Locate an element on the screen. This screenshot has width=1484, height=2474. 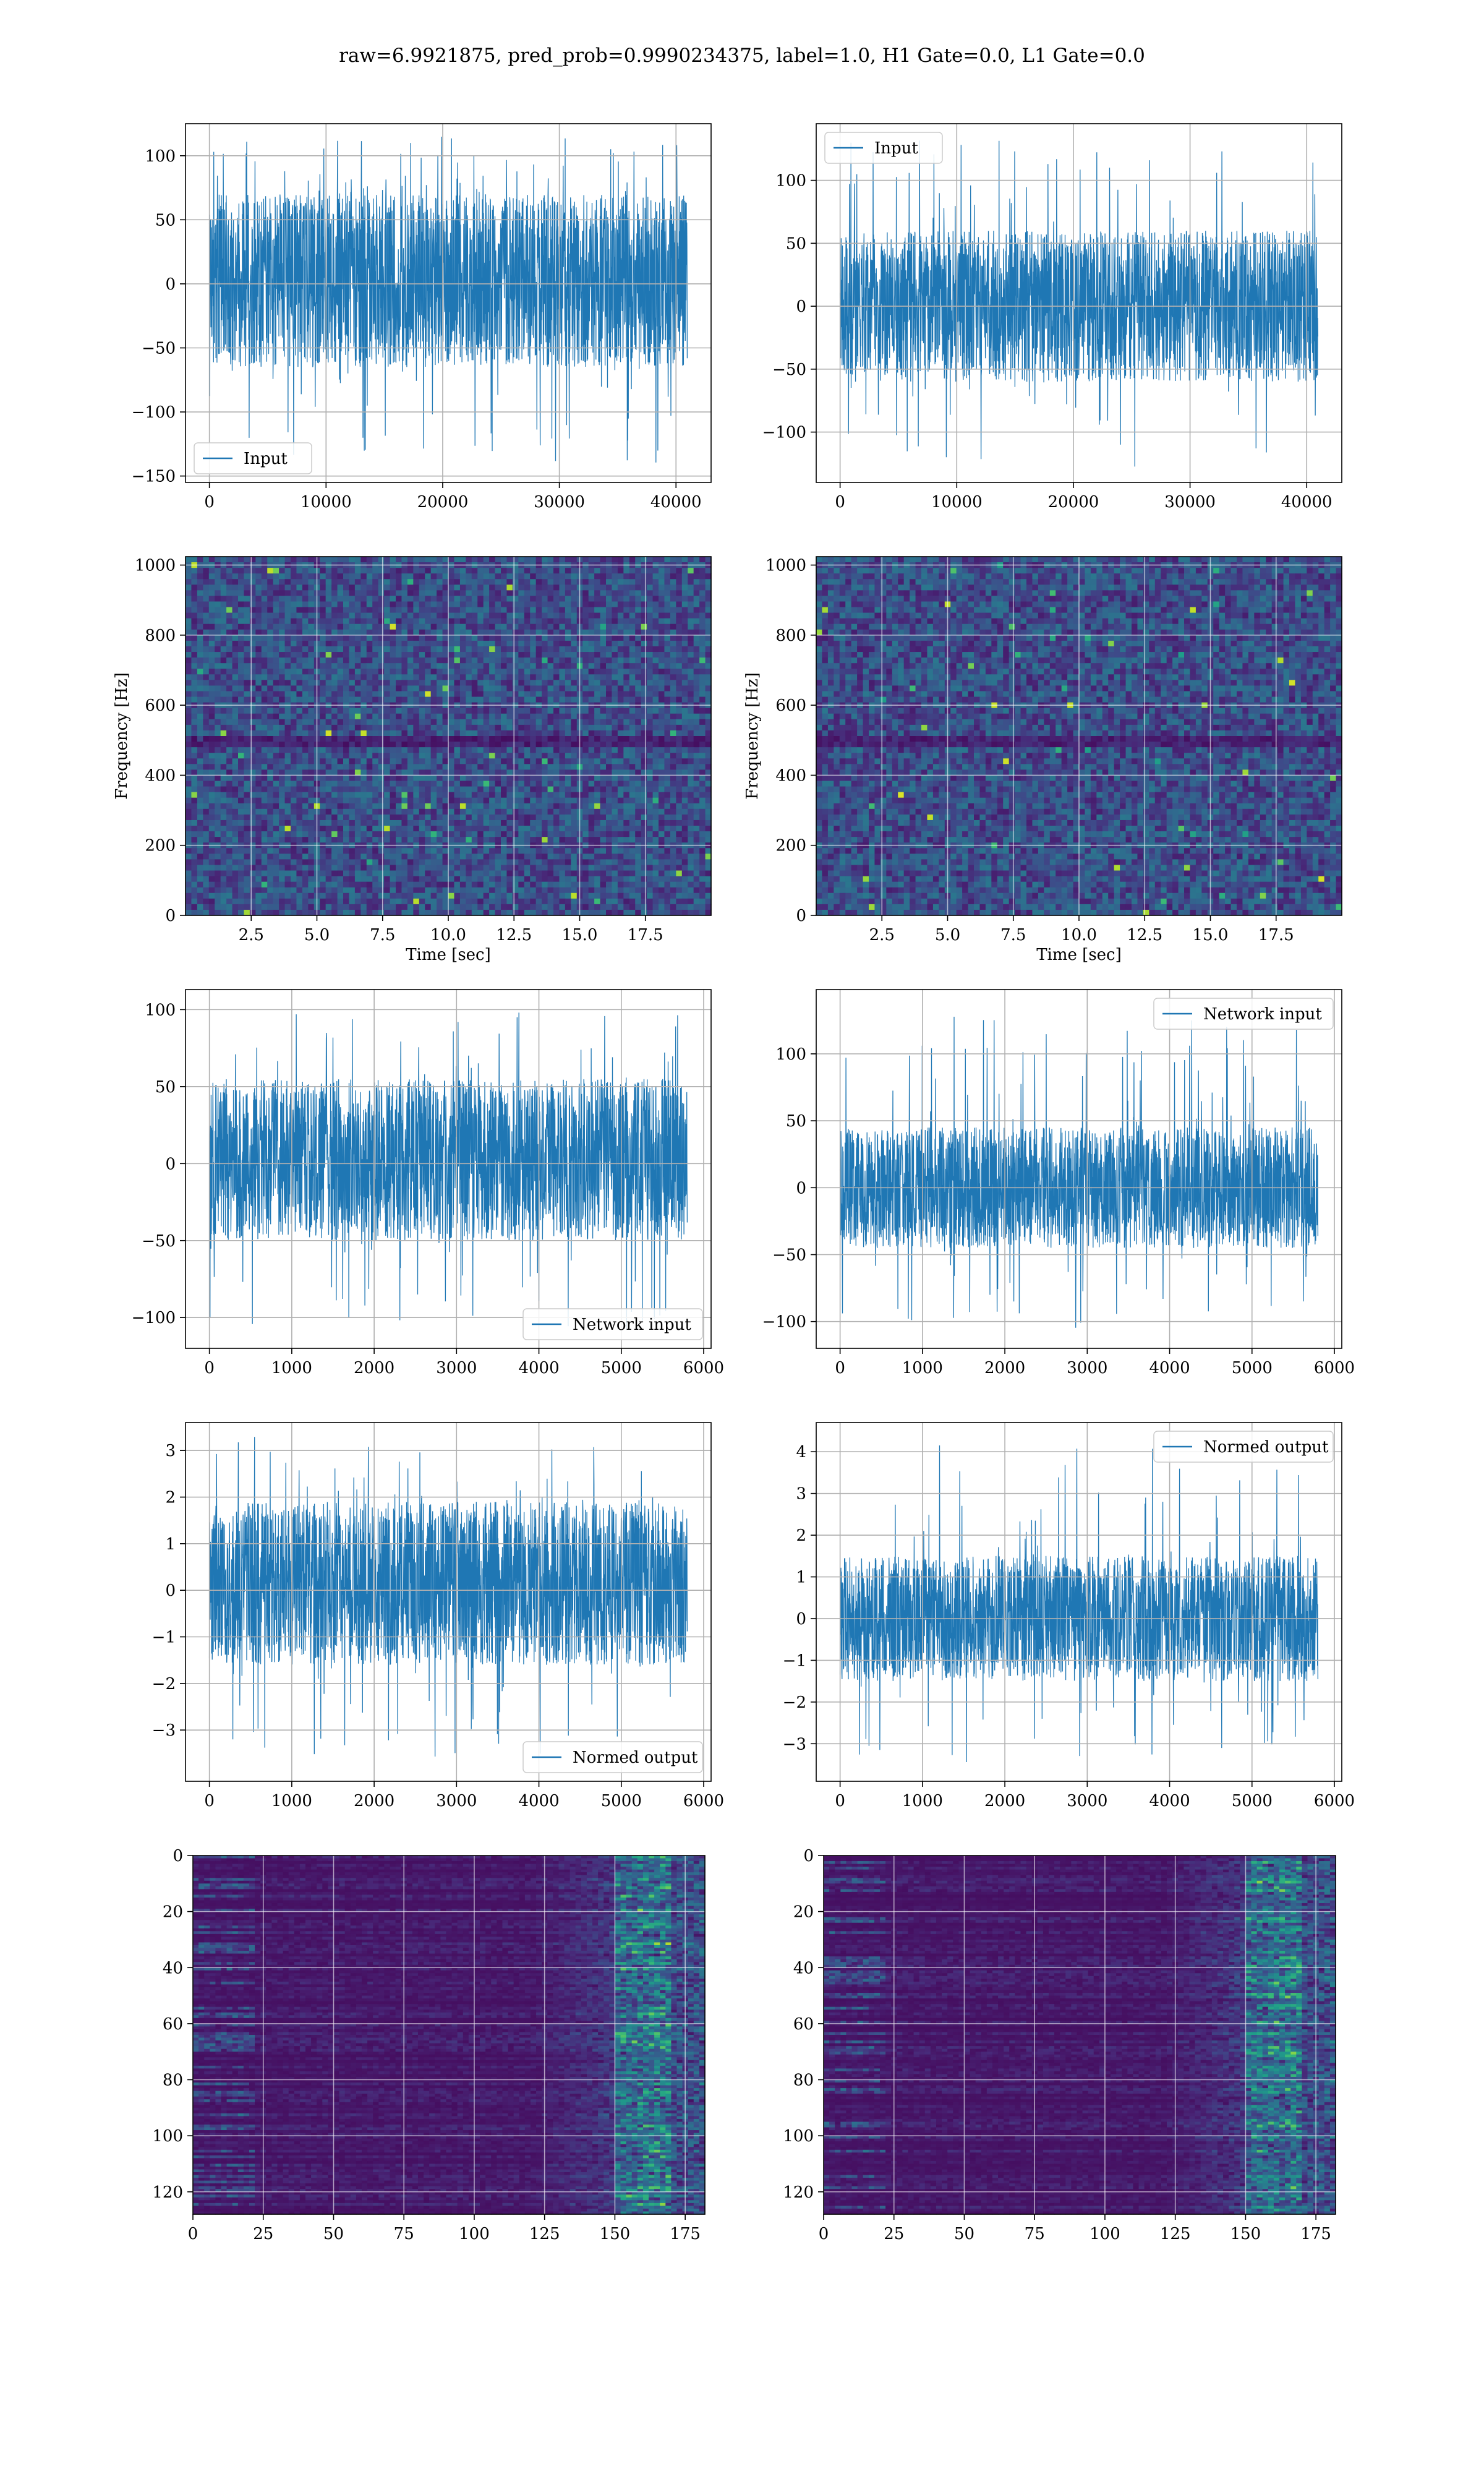
legend: Network input is located at coordinates (612, 1324).